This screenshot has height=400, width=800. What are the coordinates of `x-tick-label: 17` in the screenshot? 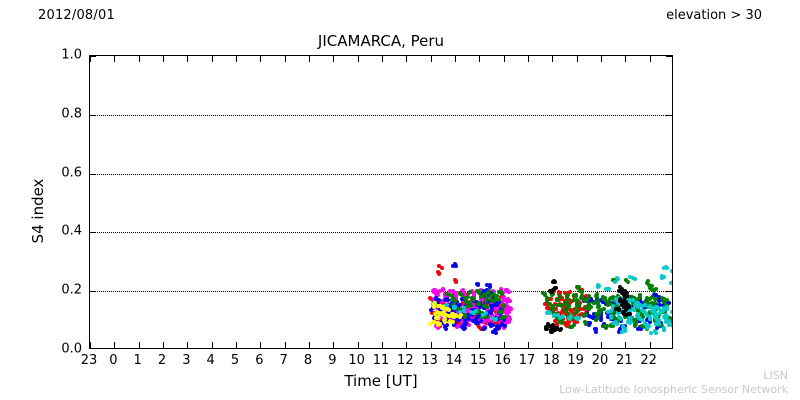 It's located at (527, 360).